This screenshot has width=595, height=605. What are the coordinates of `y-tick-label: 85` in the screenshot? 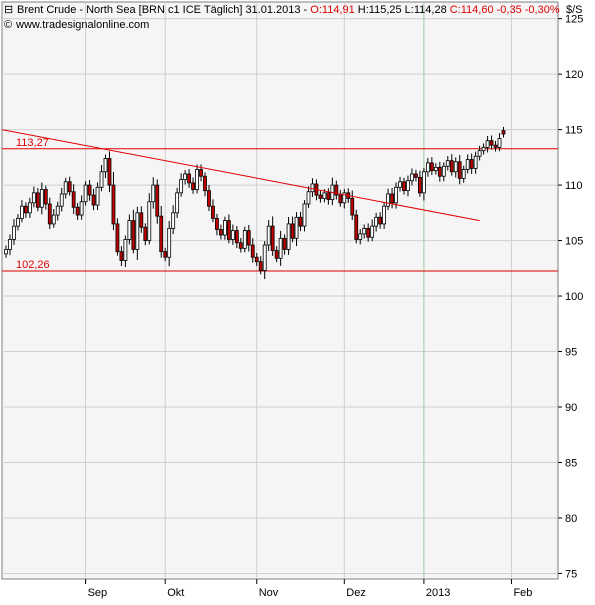 It's located at (571, 463).